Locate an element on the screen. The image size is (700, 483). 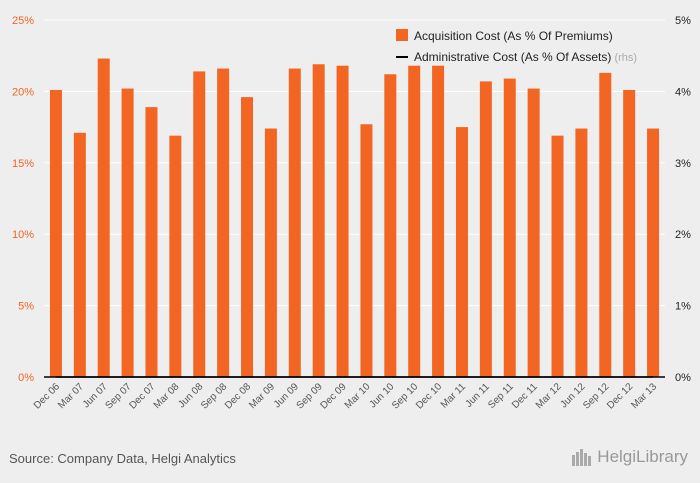
y-right-tick-label: 0% is located at coordinates (683, 378).